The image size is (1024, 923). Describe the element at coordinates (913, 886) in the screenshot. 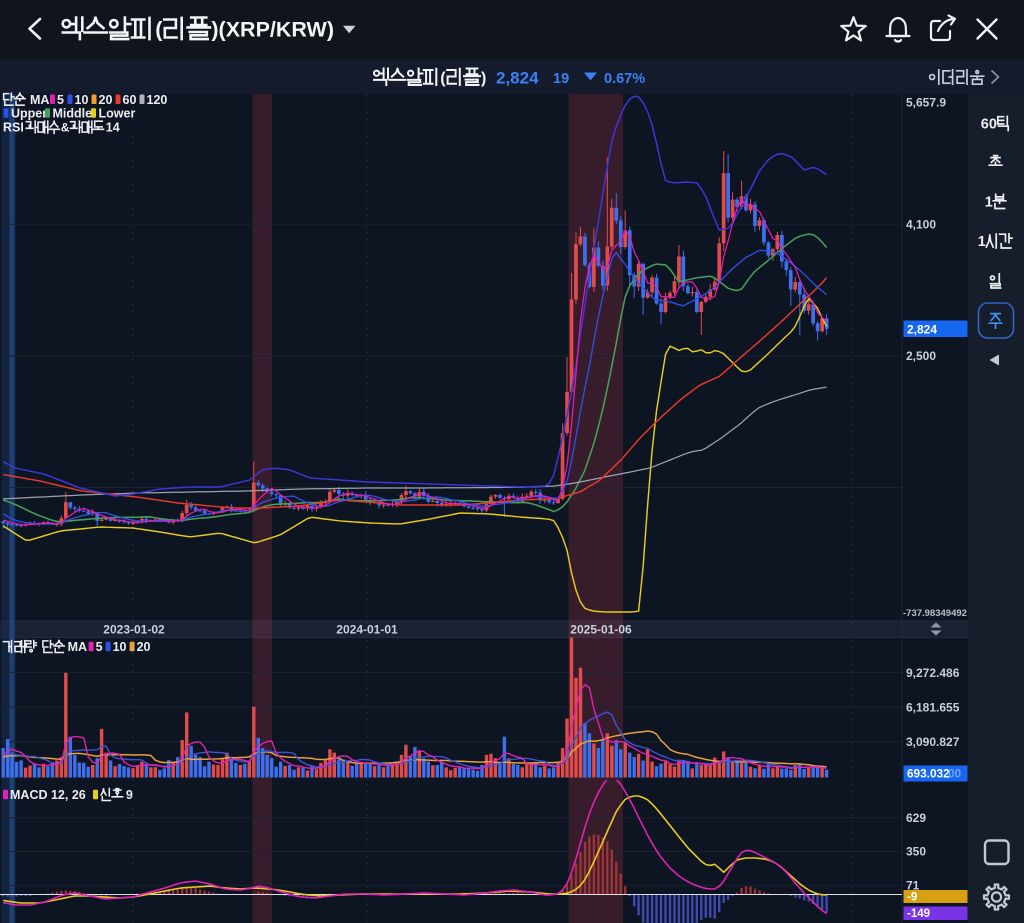

I see `svg-text: 71` at that location.